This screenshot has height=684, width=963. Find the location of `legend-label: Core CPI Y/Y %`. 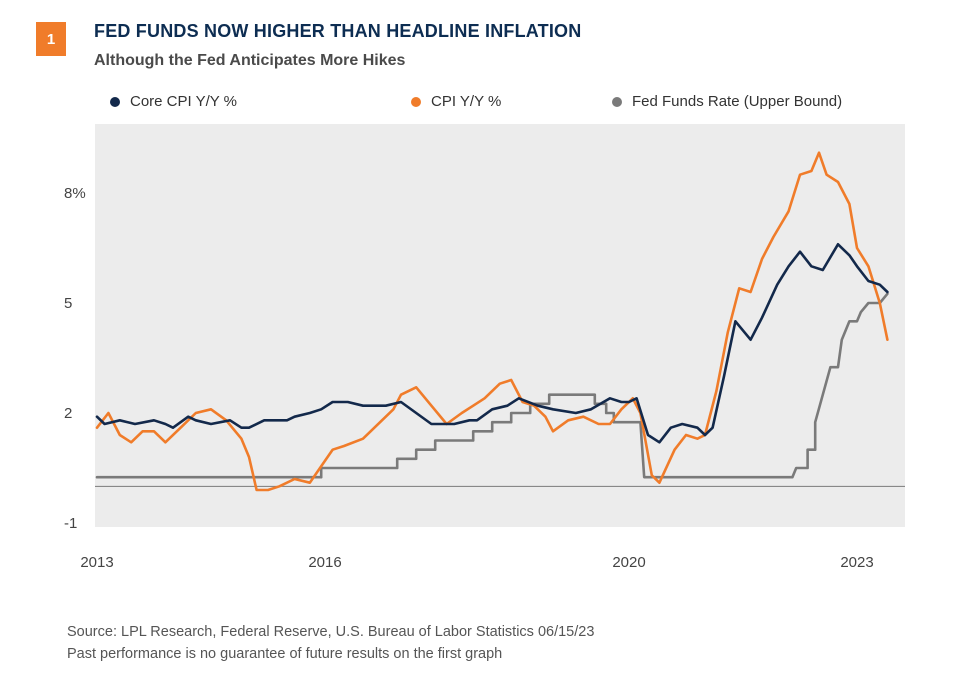

legend-label: Core CPI Y/Y % is located at coordinates (183, 101).